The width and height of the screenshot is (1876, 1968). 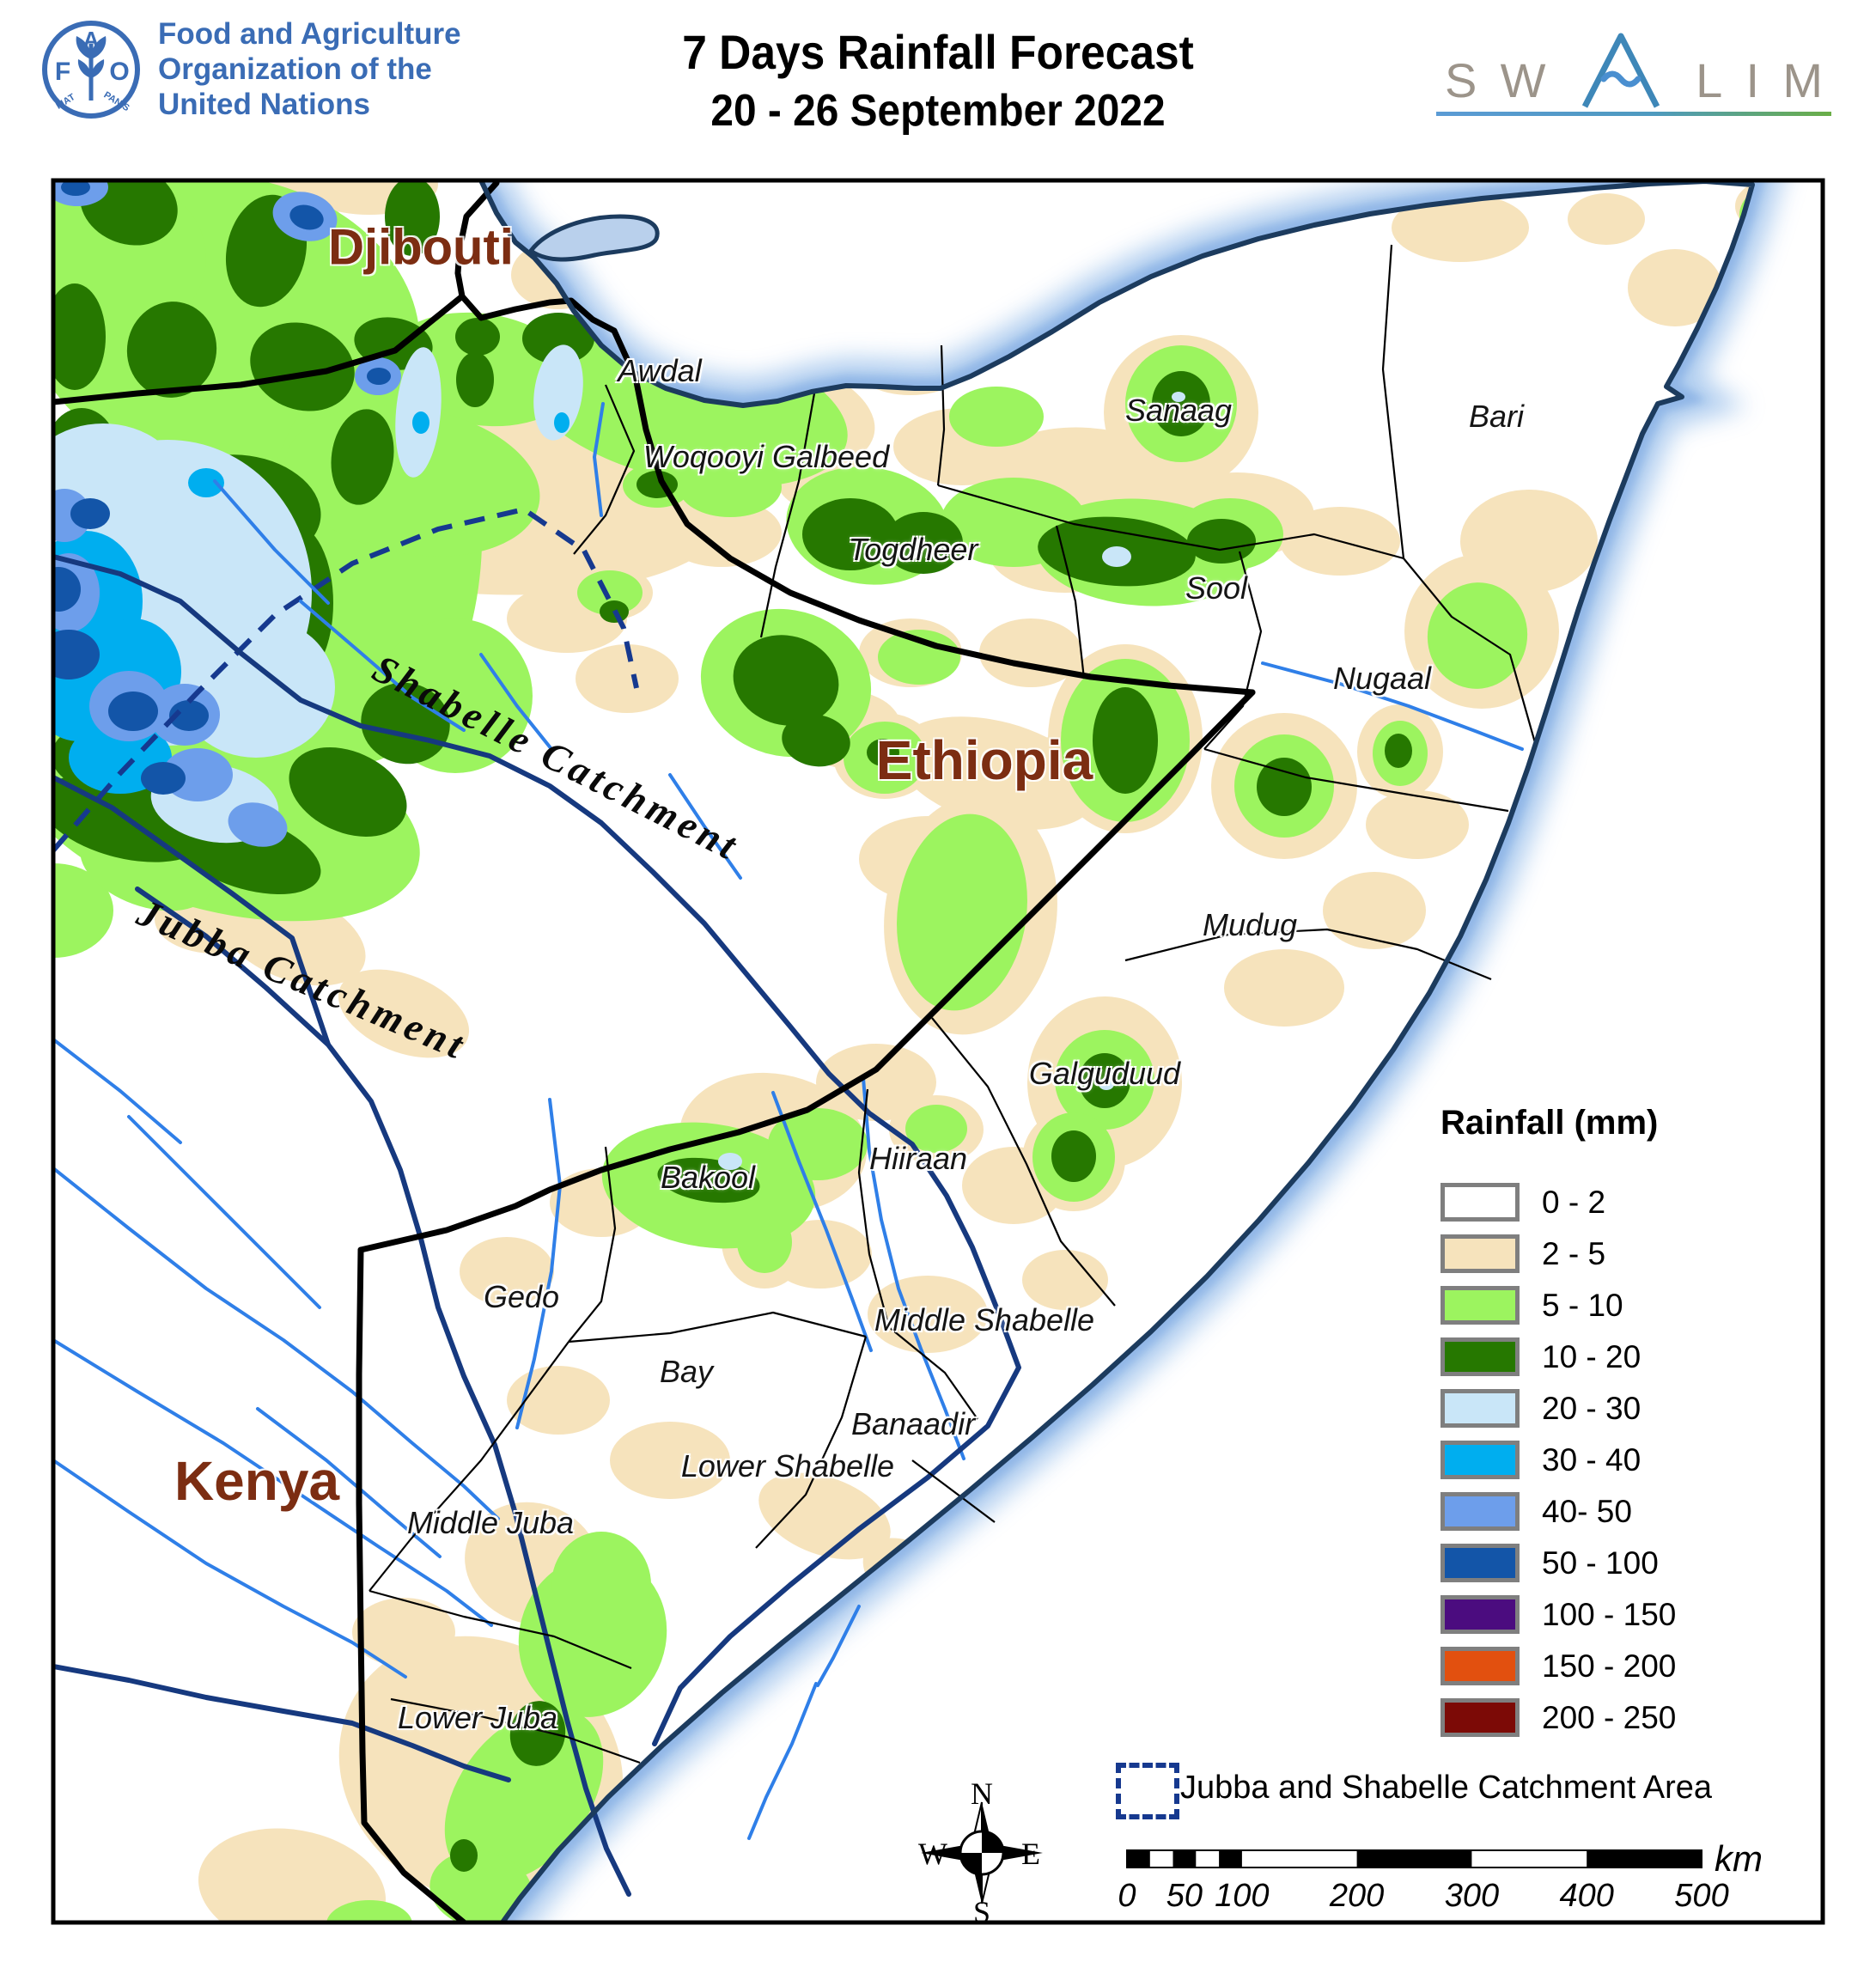 I want to click on legend-row-8: 100 - 150, so click(x=1558, y=1614).